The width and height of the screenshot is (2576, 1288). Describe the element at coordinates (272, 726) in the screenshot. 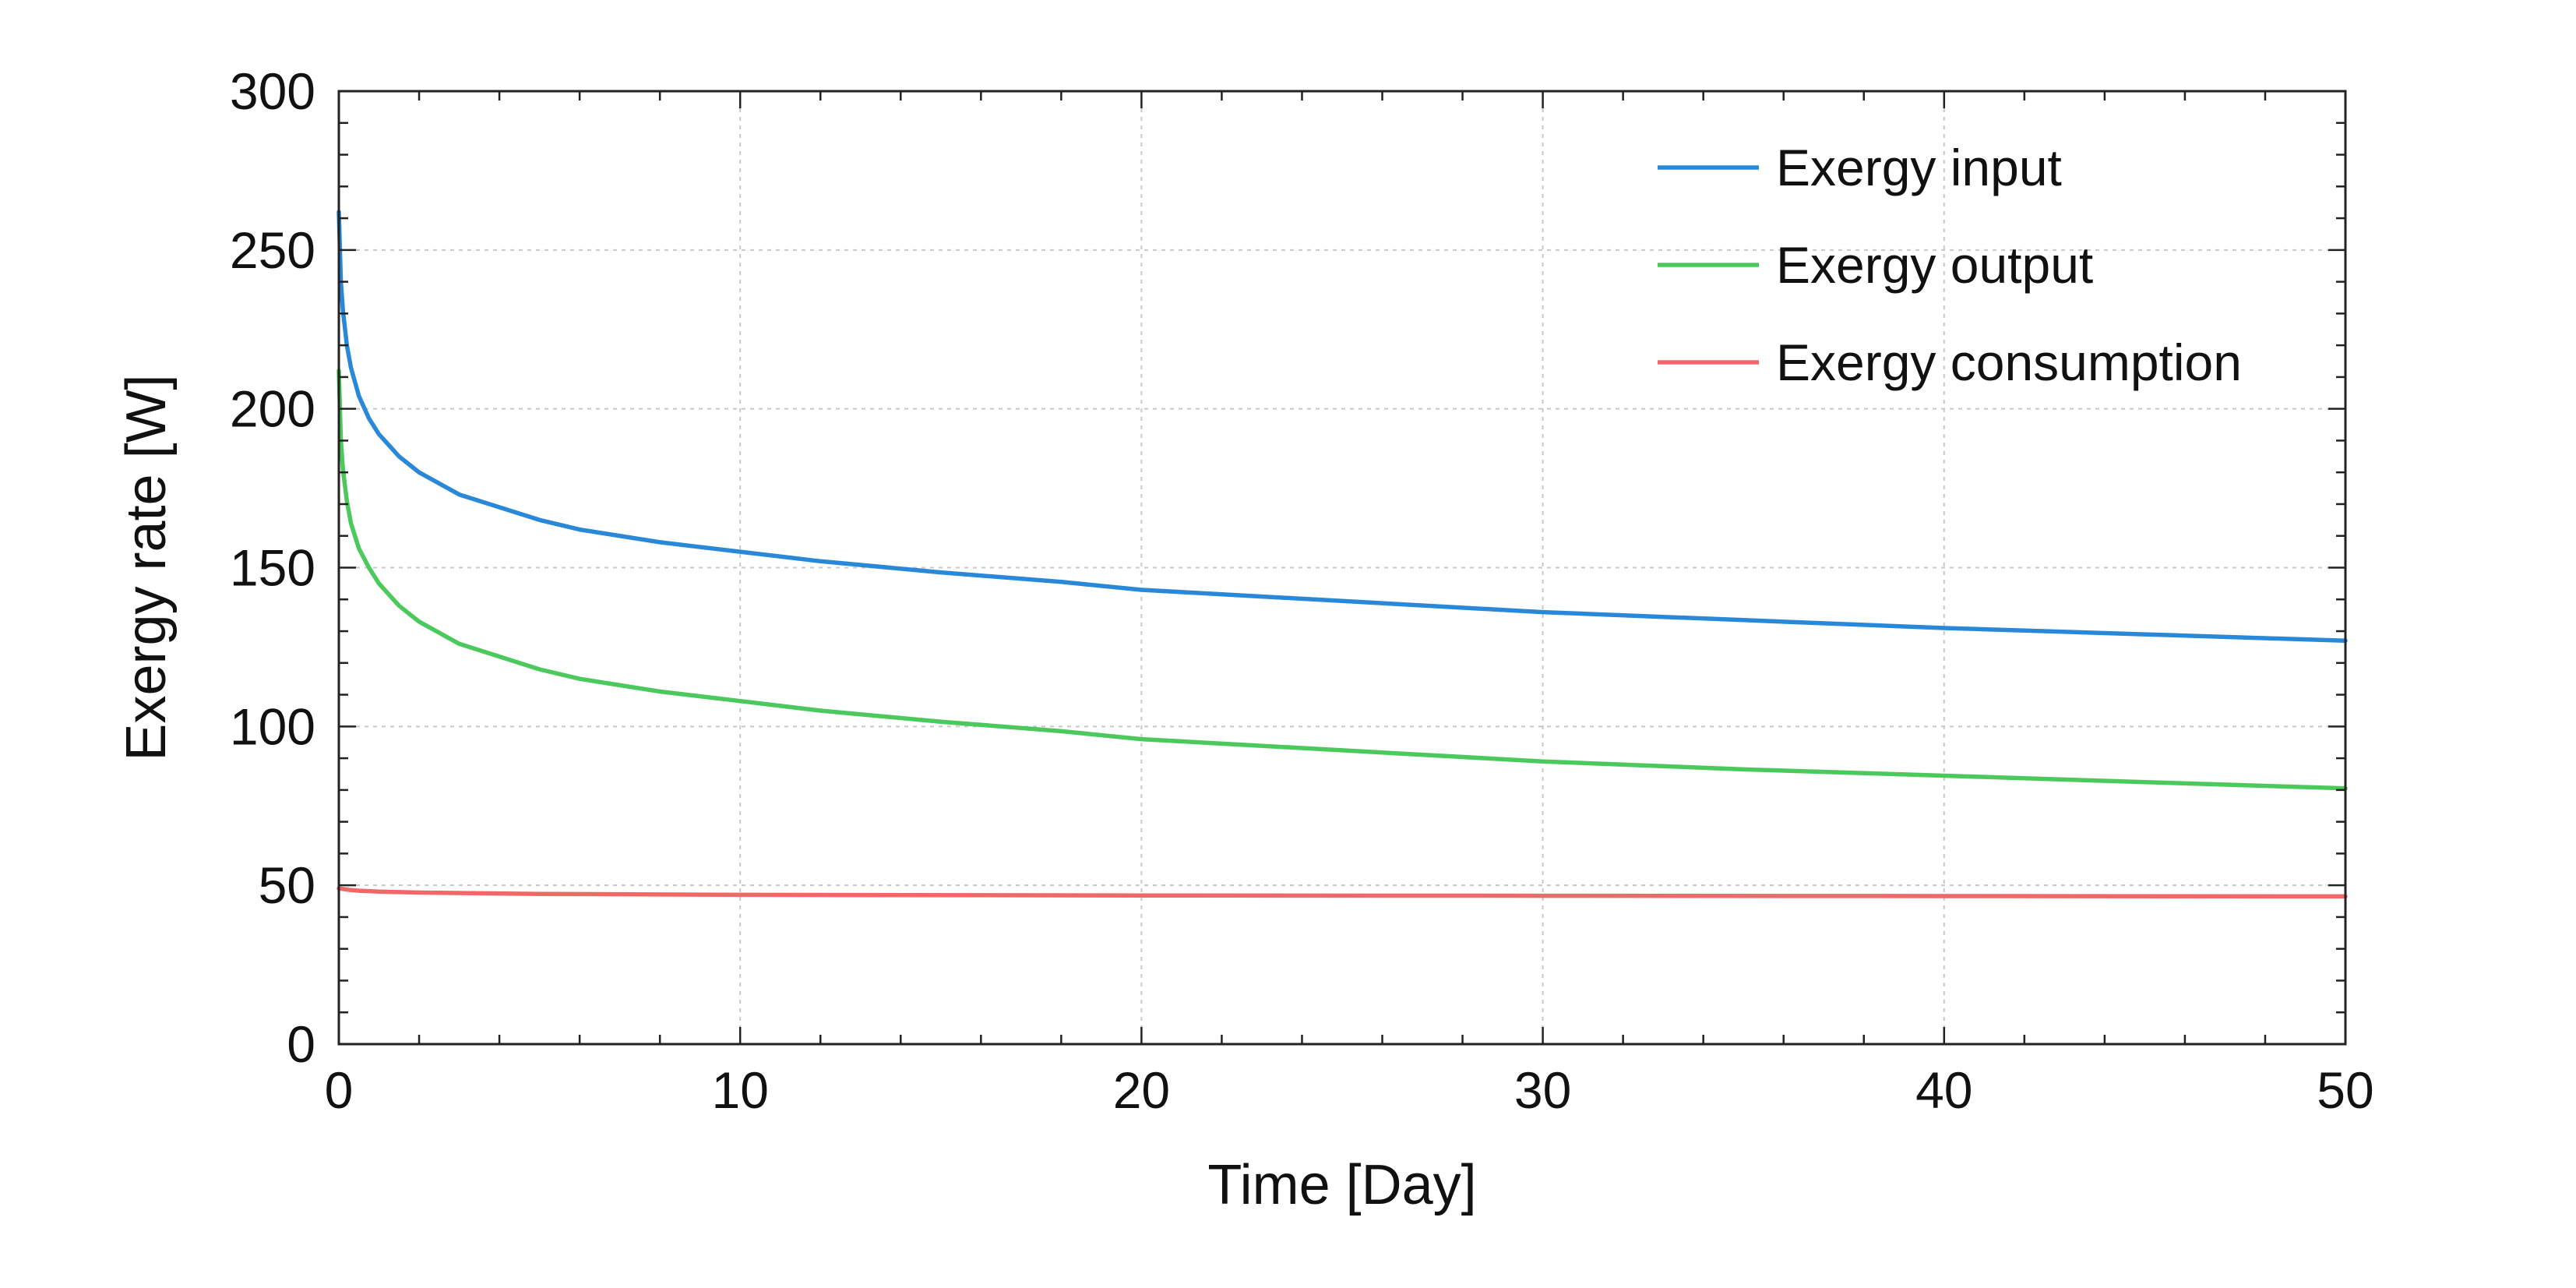

I see `y-tick-label: 100` at that location.